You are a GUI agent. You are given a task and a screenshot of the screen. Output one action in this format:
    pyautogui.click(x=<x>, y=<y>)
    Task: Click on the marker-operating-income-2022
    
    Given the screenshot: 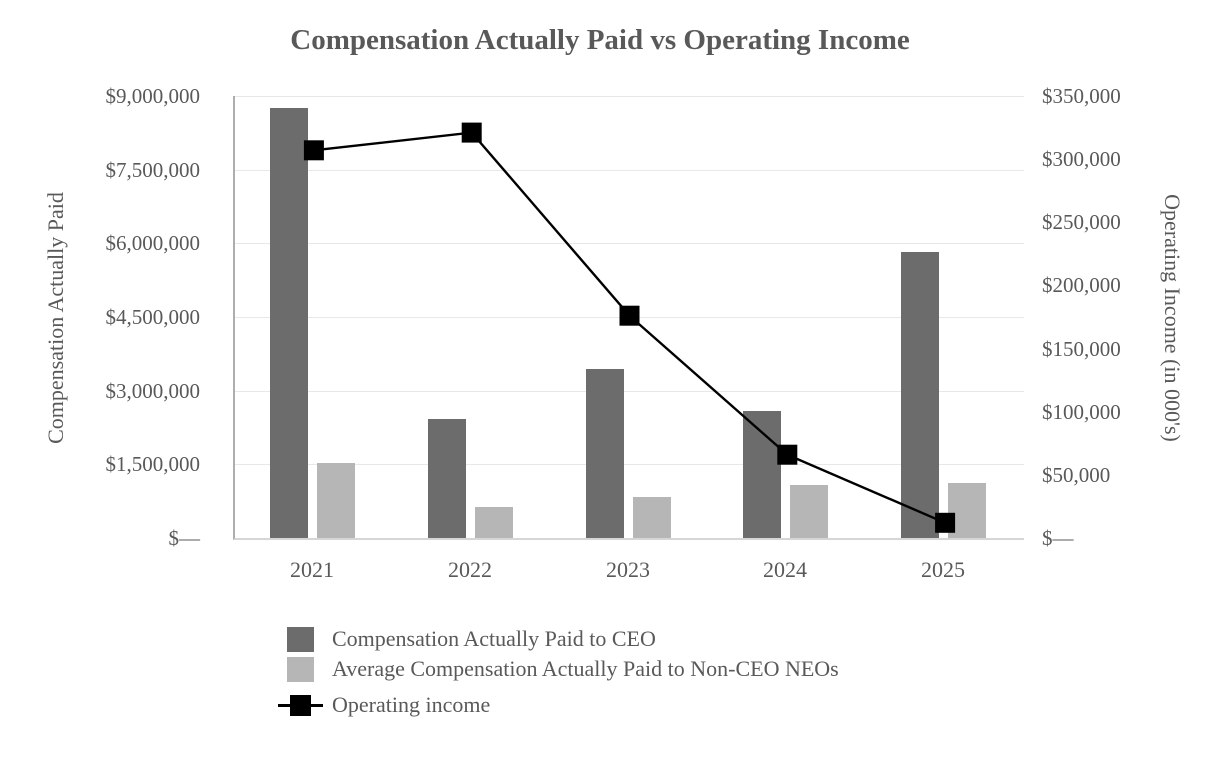 What is the action you would take?
    pyautogui.click(x=471, y=132)
    